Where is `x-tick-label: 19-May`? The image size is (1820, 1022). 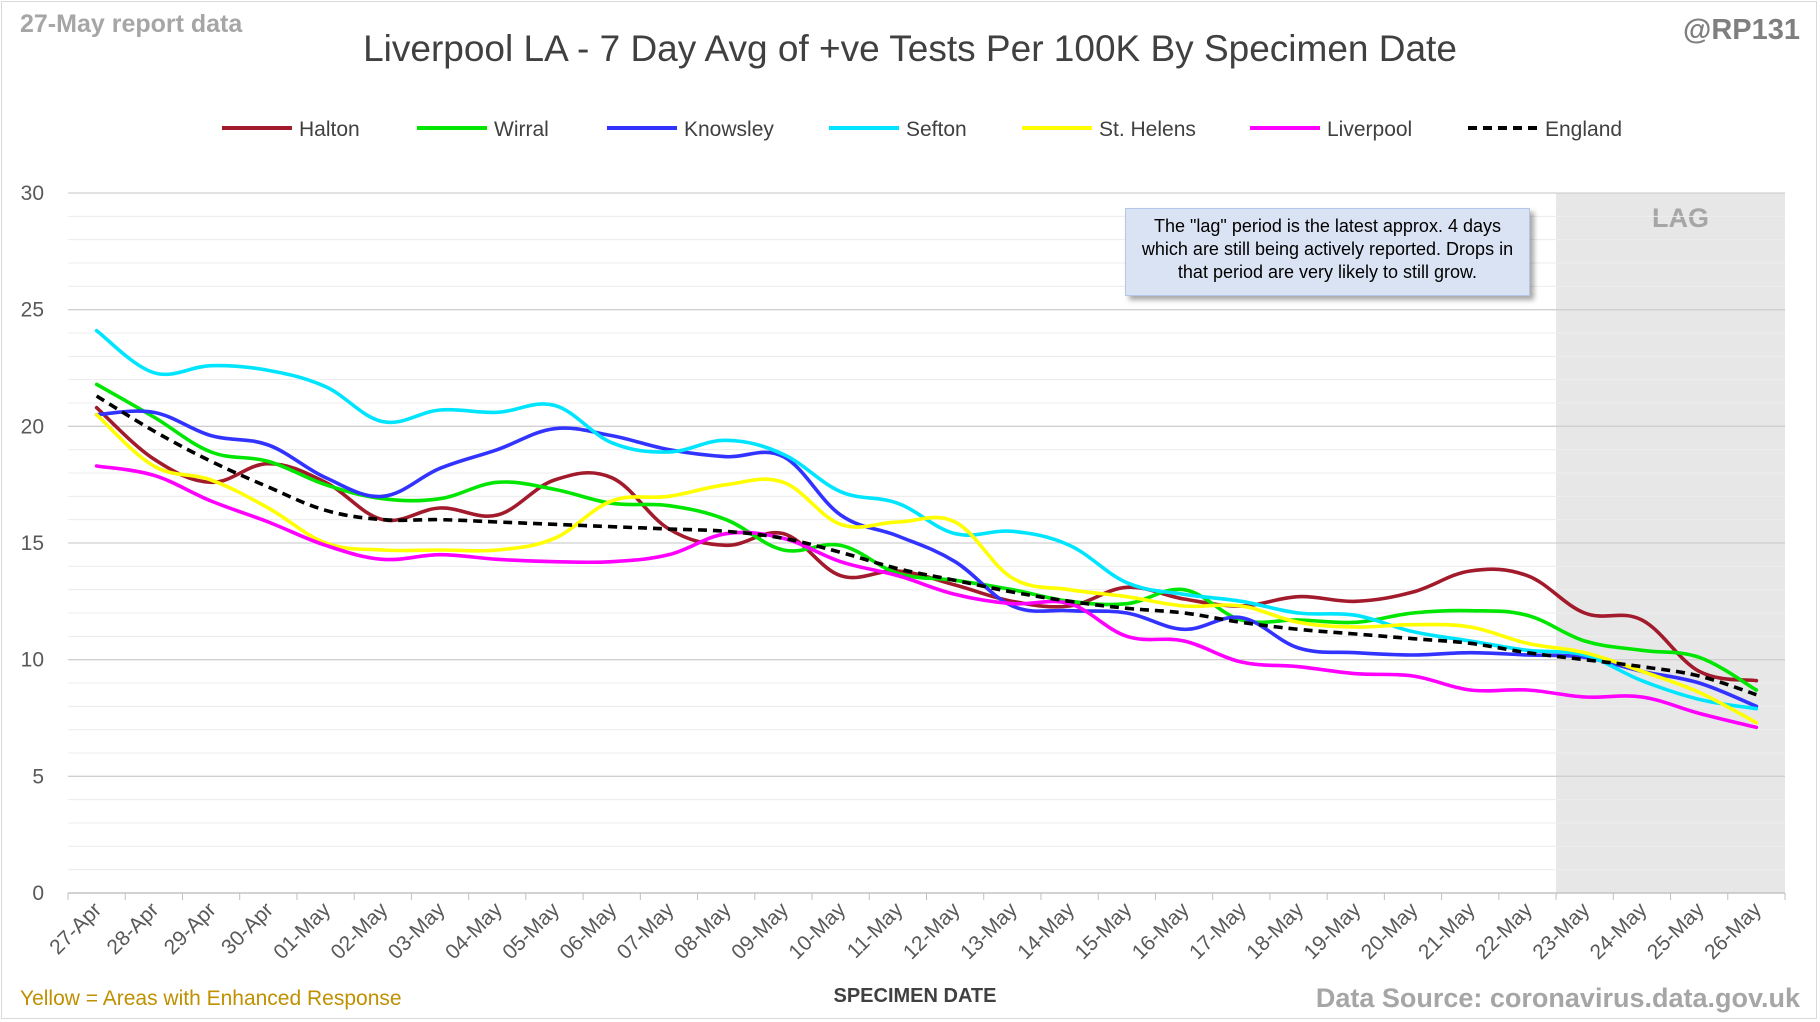
x-tick-label: 19-May is located at coordinates (1333, 931).